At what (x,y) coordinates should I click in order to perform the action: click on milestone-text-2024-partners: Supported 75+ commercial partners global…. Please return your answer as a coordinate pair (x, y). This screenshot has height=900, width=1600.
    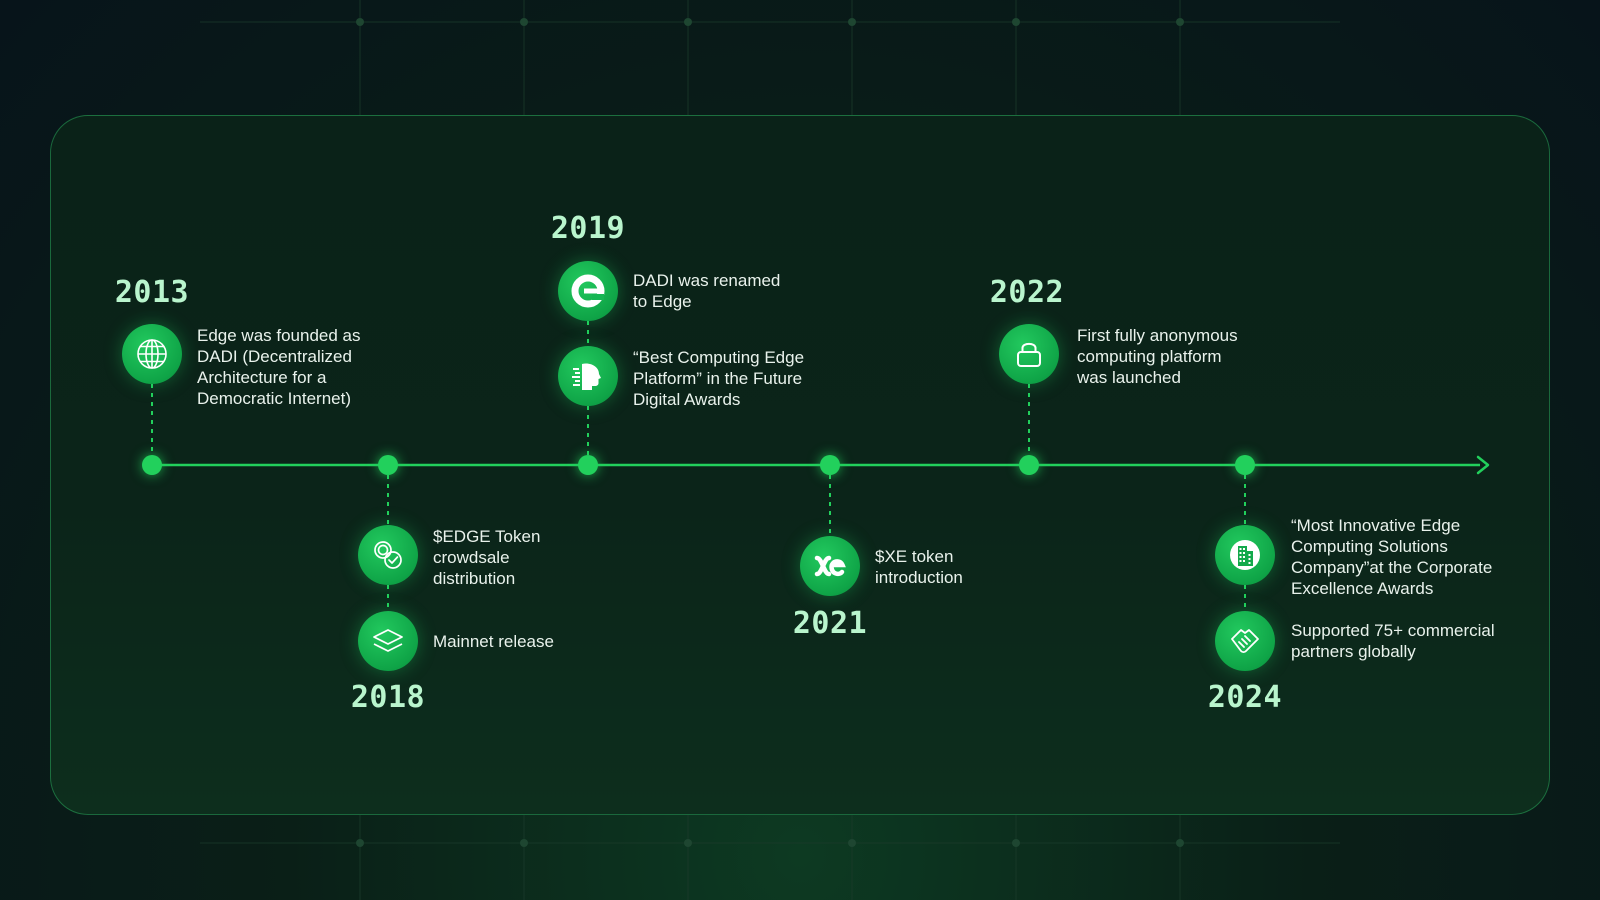
    Looking at the image, I should click on (1393, 641).